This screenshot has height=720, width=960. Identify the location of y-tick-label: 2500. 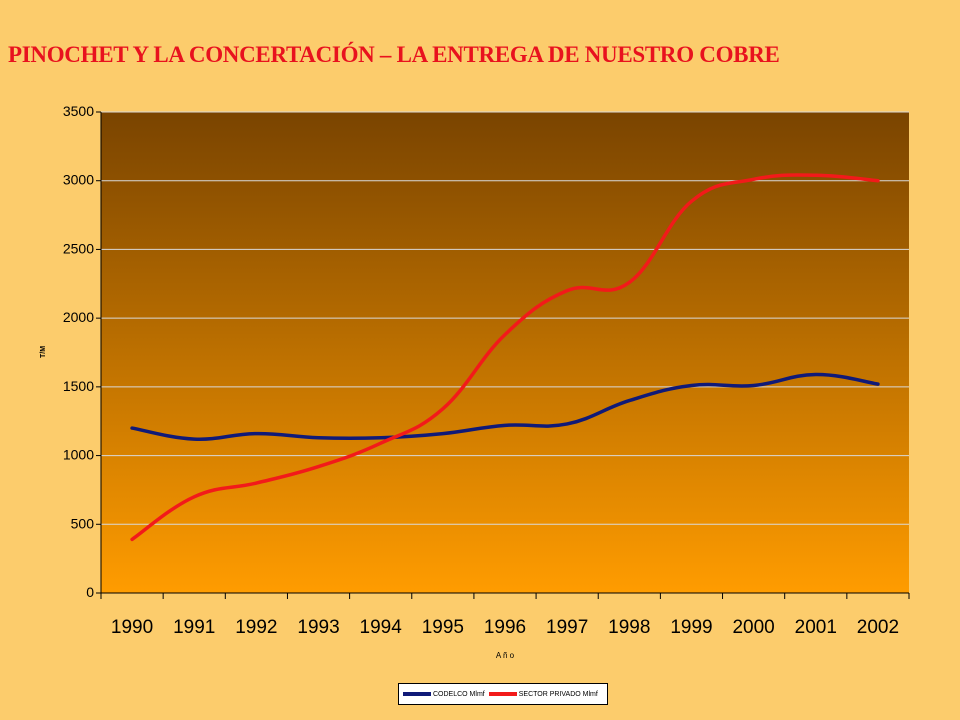
(78, 248).